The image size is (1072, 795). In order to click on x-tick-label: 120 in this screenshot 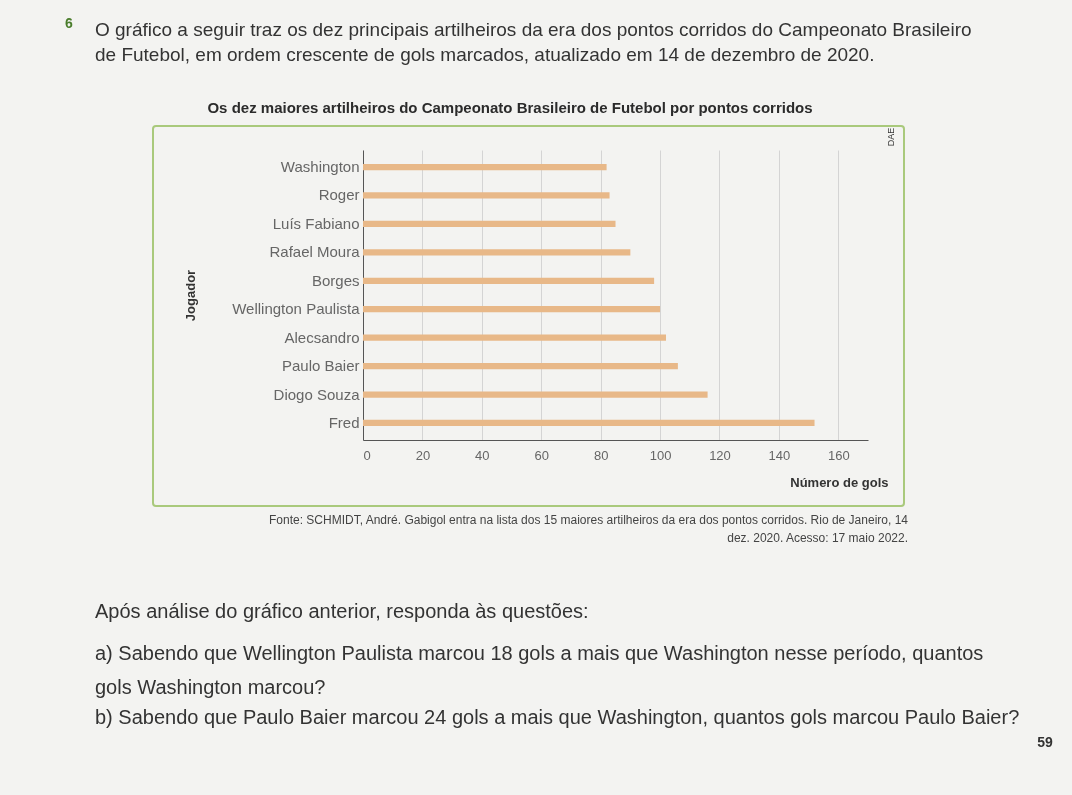, I will do `click(720, 455)`.